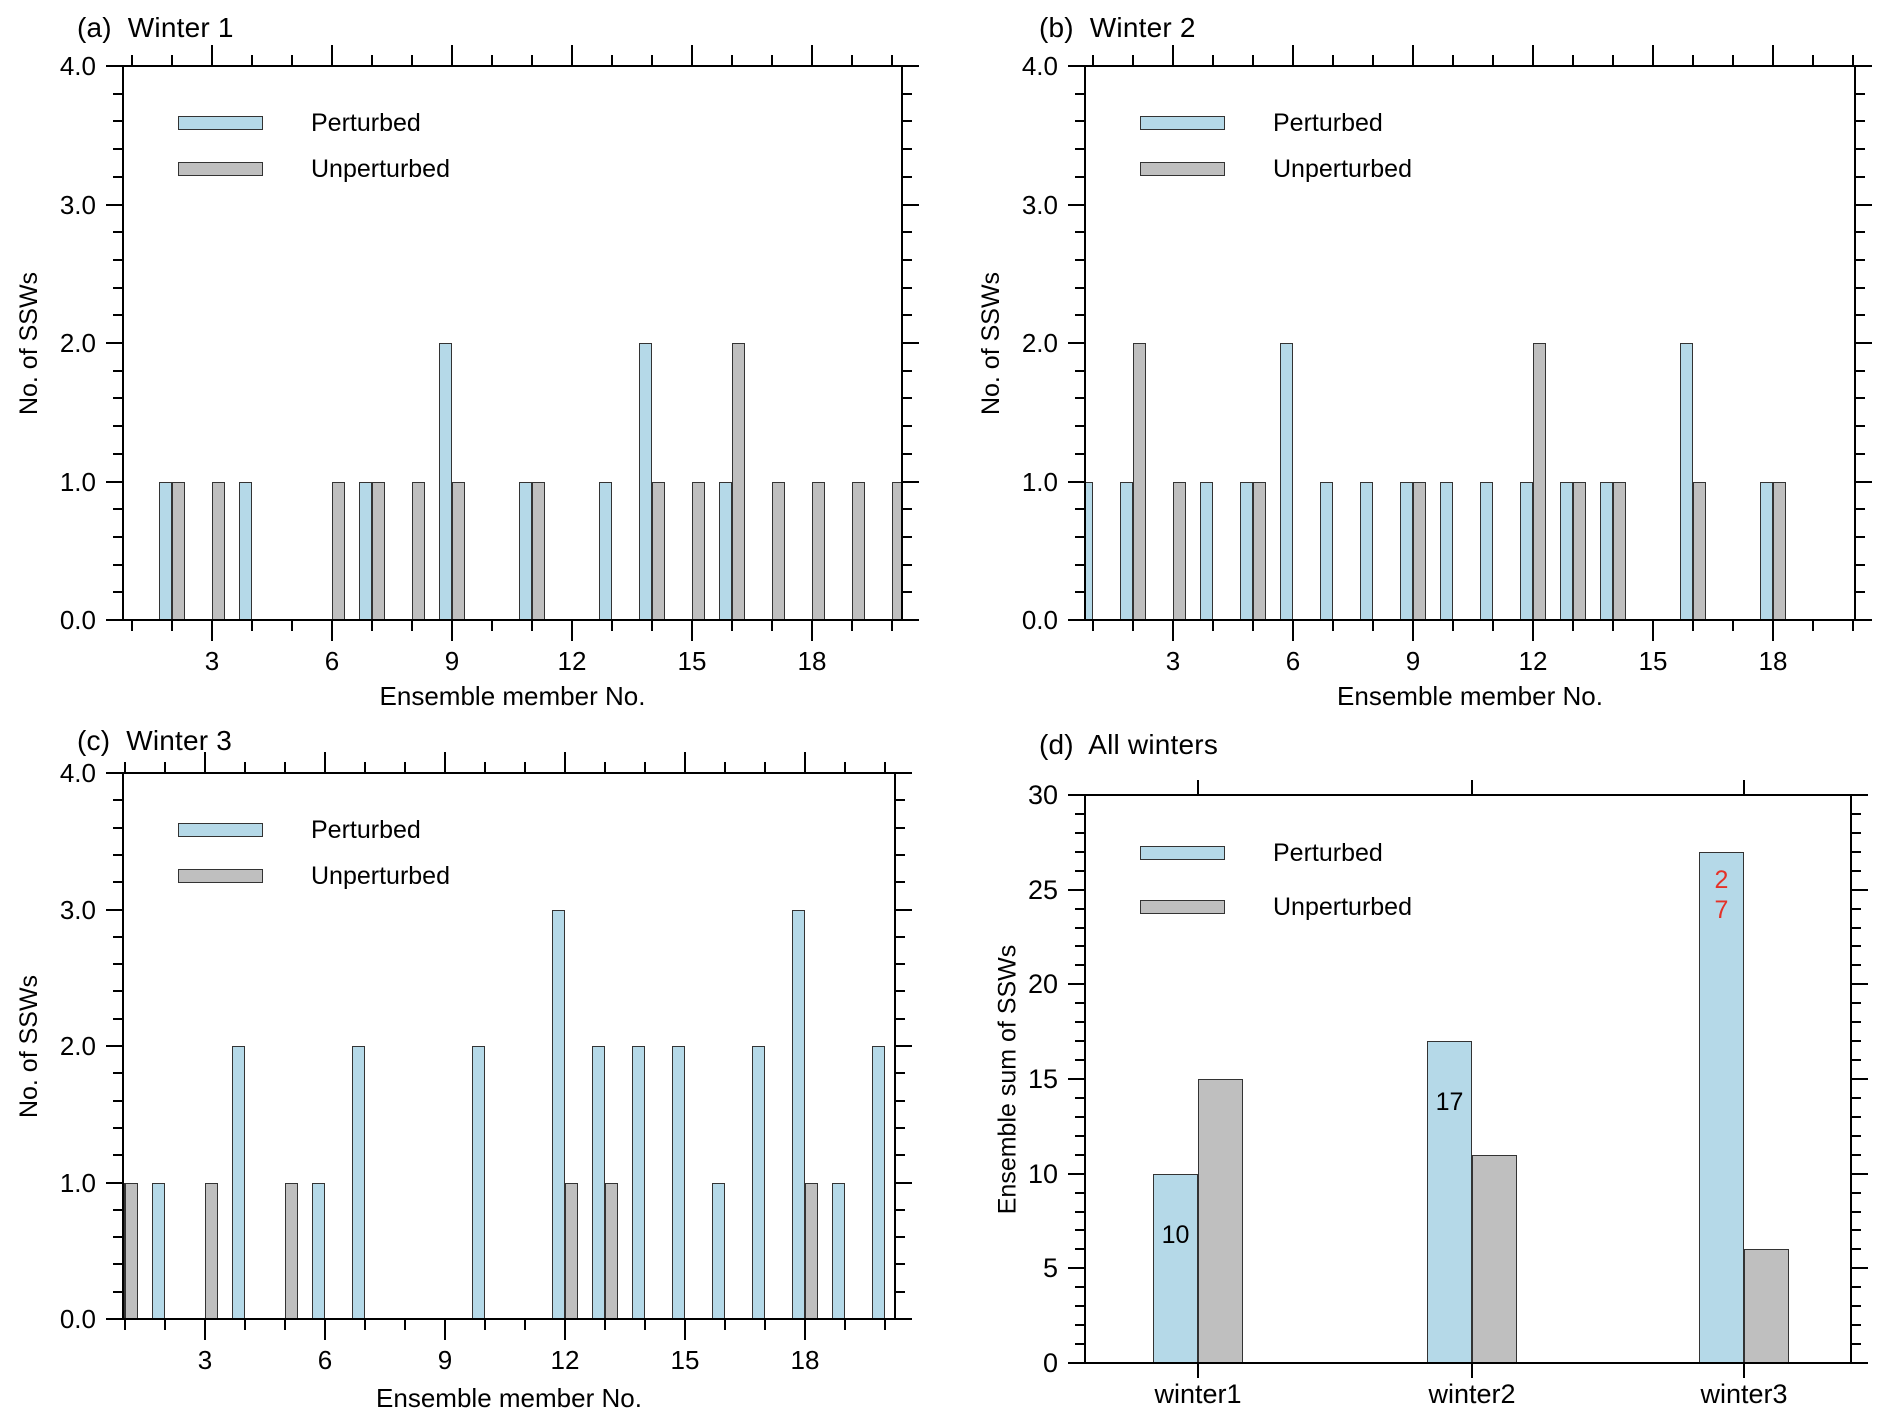  What do you see at coordinates (325, 1360) in the screenshot?
I see `x-tick-label: 6` at bounding box center [325, 1360].